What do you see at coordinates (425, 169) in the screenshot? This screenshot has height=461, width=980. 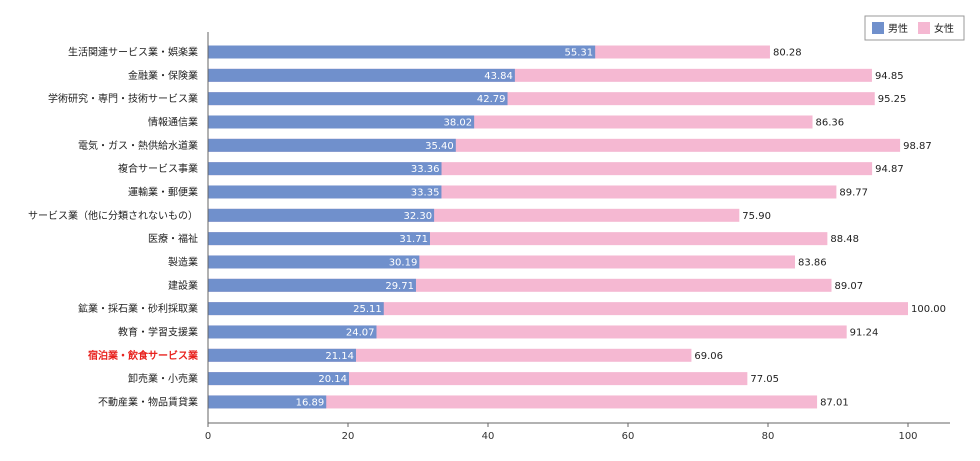 I see `value-label-male: 33.36` at bounding box center [425, 169].